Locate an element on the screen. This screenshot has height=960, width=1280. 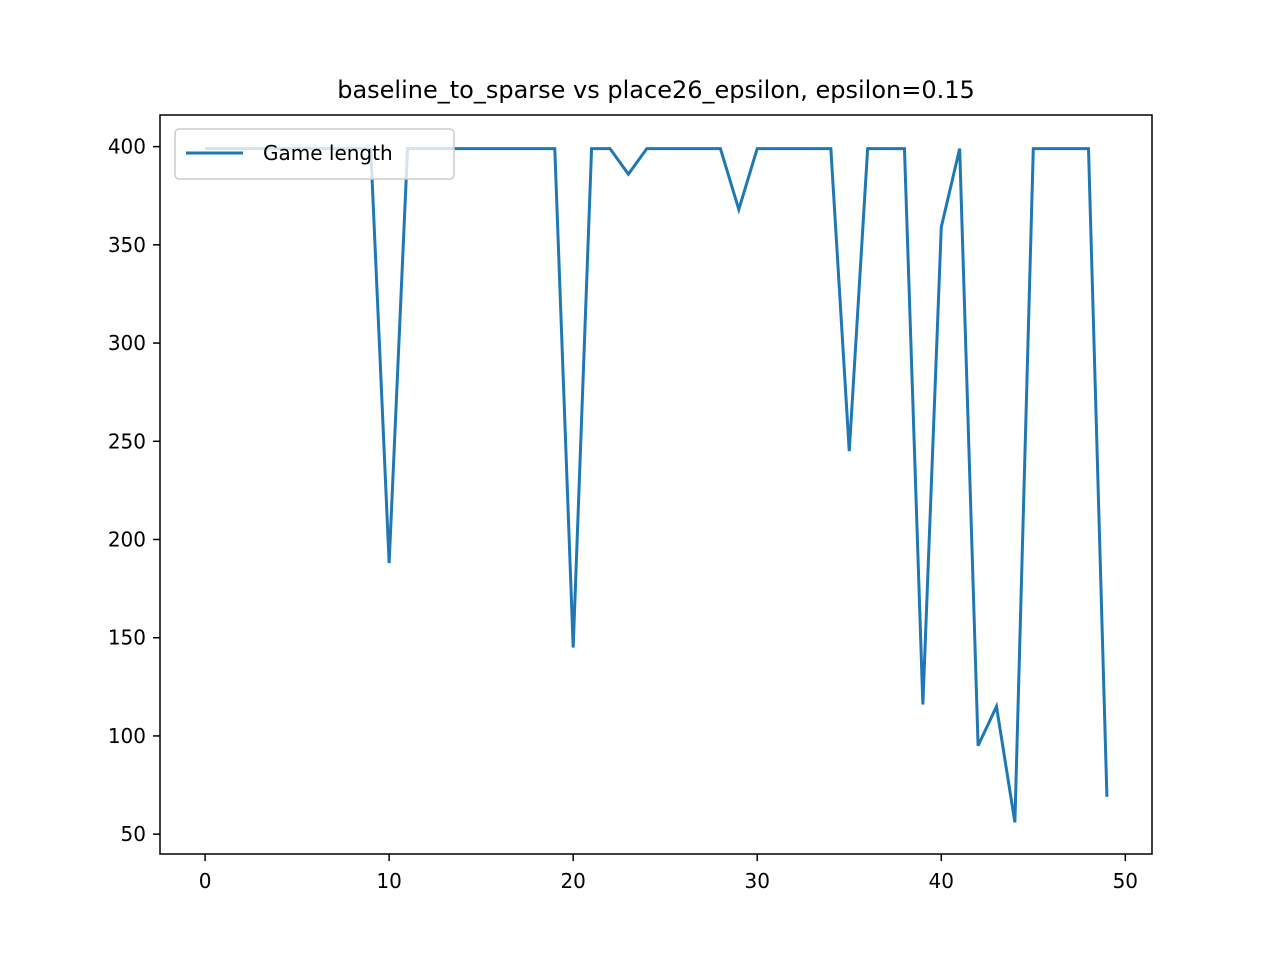
y-tick-label: 50 is located at coordinates (133, 834).